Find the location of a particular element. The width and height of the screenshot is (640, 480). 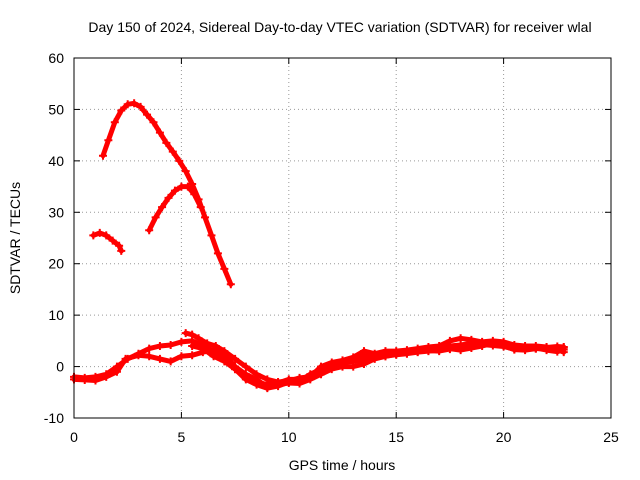

y-tick-label: 50 is located at coordinates (56, 109).